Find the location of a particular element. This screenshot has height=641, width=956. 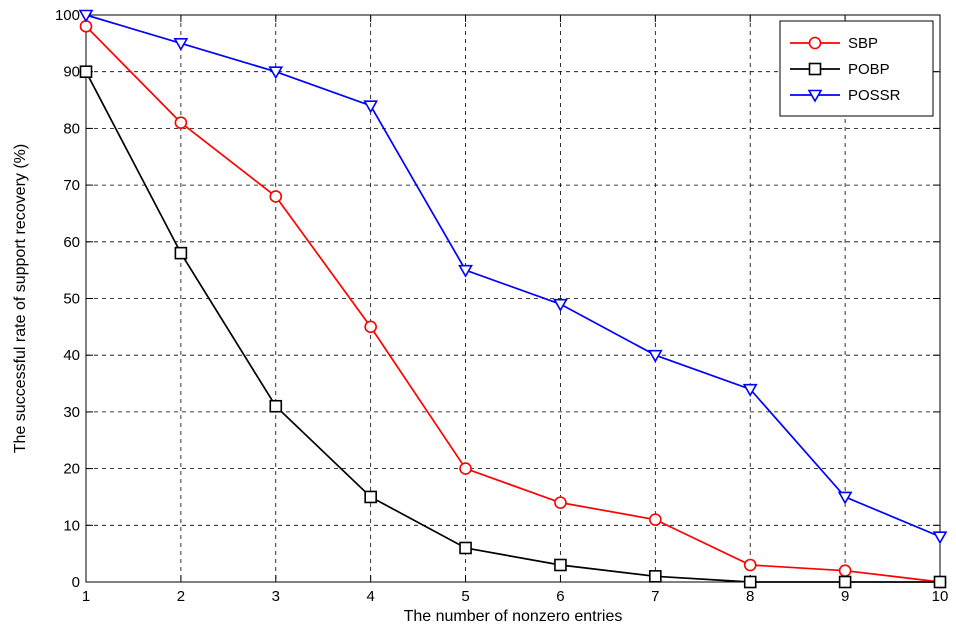

y-tick-label: 10 is located at coordinates (71, 525).